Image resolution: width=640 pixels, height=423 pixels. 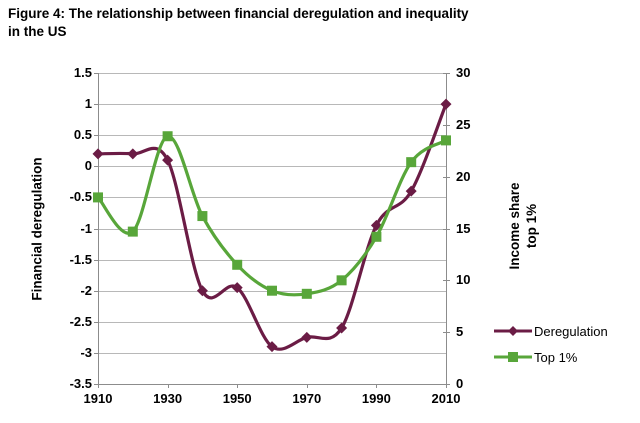 What do you see at coordinates (86, 290) in the screenshot?
I see `y-axis-left-tick-label: -2` at bounding box center [86, 290].